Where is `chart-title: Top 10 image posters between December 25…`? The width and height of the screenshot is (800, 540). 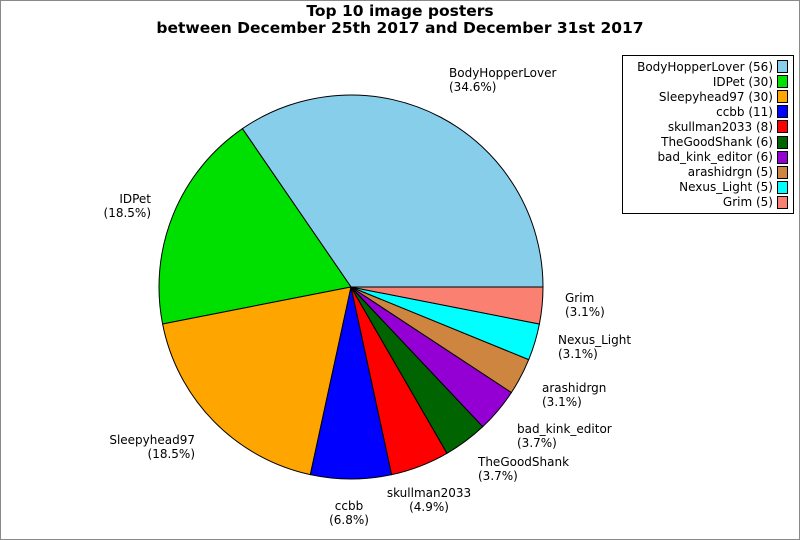
chart-title: Top 10 image posters between December 25… is located at coordinates (400, 19).